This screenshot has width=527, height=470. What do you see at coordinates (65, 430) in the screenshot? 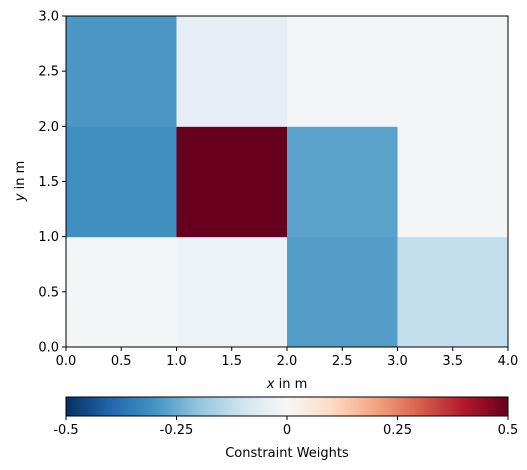
I see `colorbar-tick-label: -0.5` at bounding box center [65, 430].